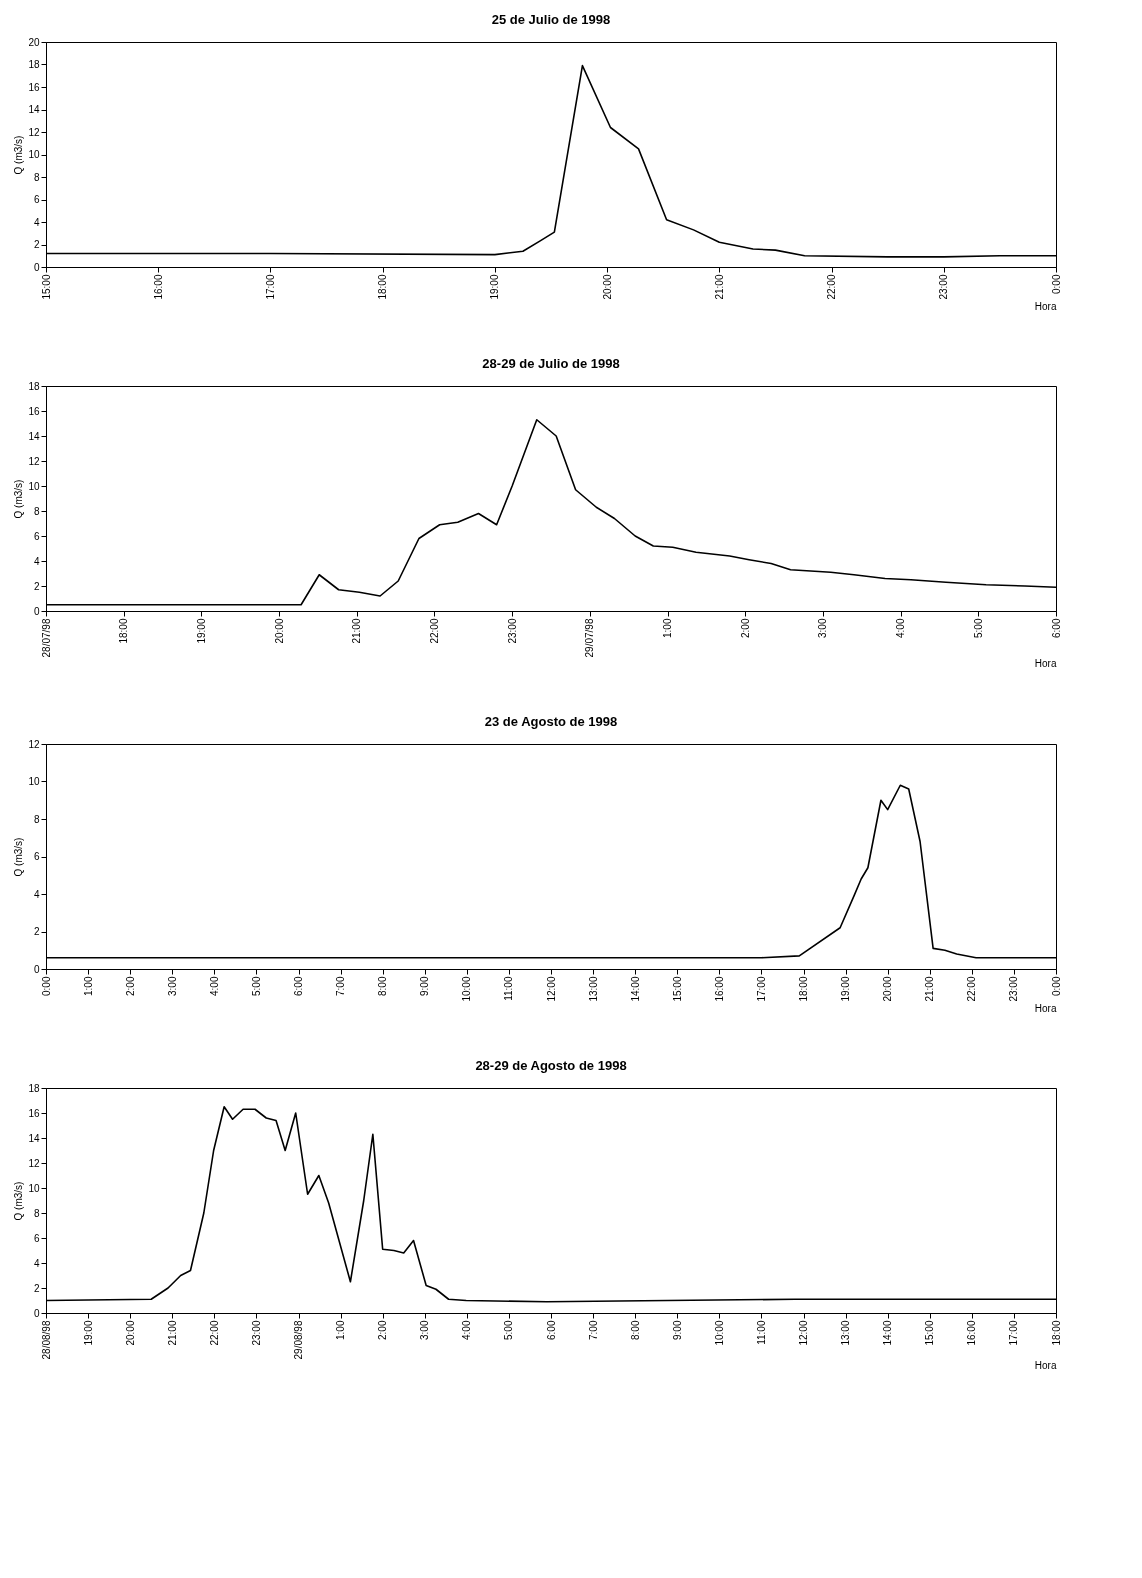  Describe the element at coordinates (590, 638) in the screenshot. I see `x-tick-label: 29/07/98` at that location.